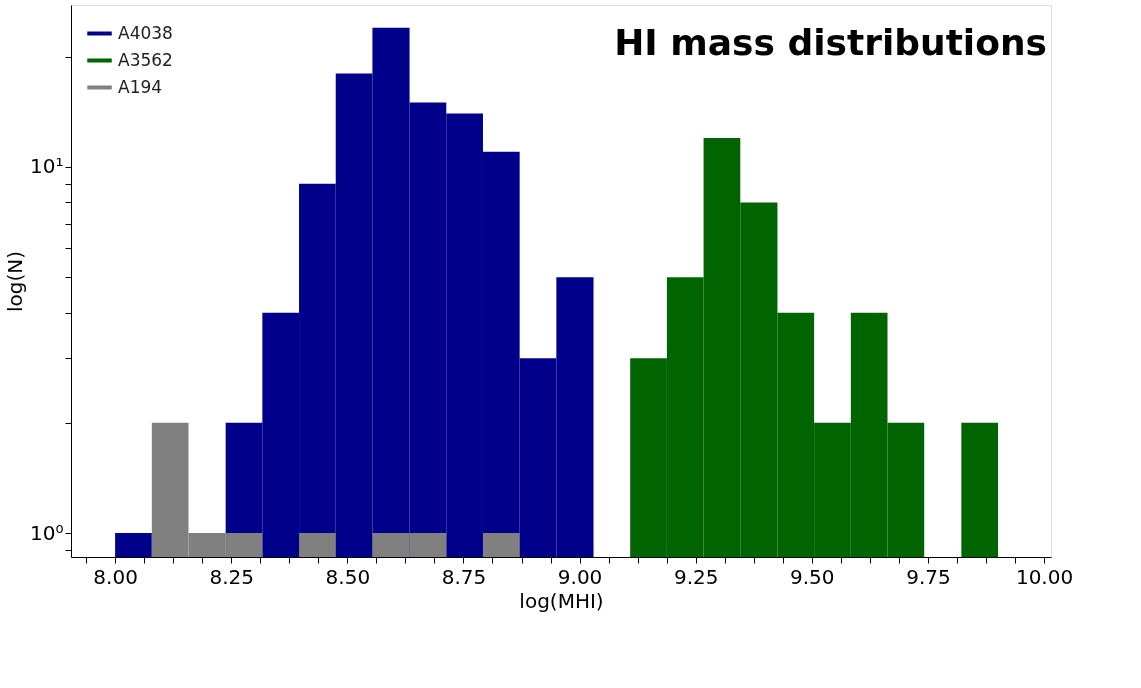 This screenshot has height=688, width=1141. Describe the element at coordinates (47, 166) in the screenshot. I see `y-tick-label: 10¹` at that location.